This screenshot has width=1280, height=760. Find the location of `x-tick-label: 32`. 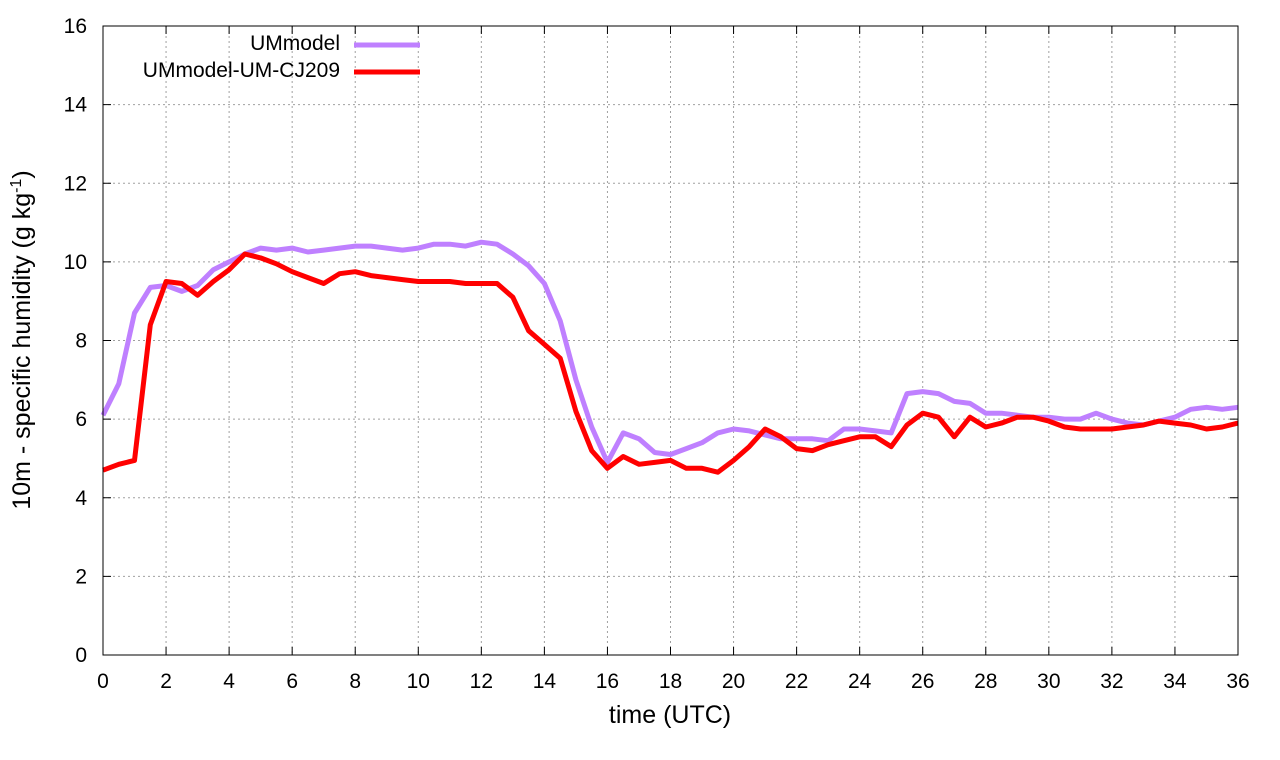

x-tick-label: 32 is located at coordinates (1111, 681).